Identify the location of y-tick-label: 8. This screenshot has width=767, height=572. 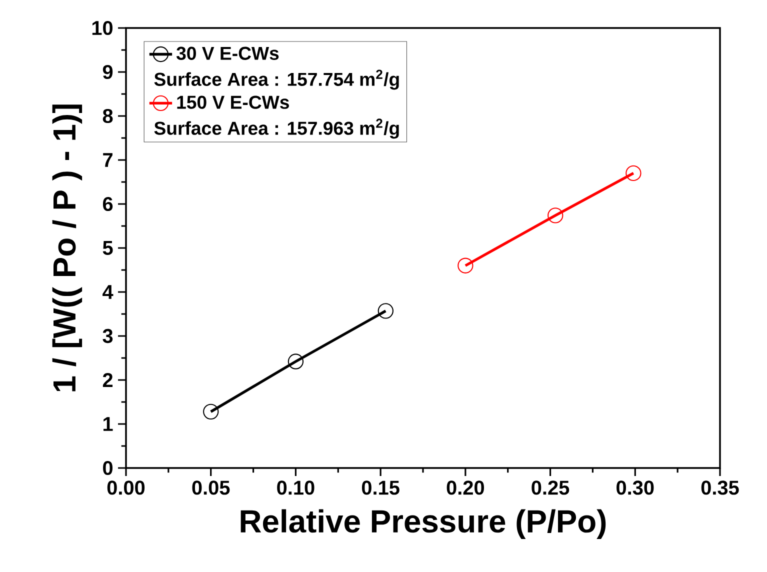
(107, 116).